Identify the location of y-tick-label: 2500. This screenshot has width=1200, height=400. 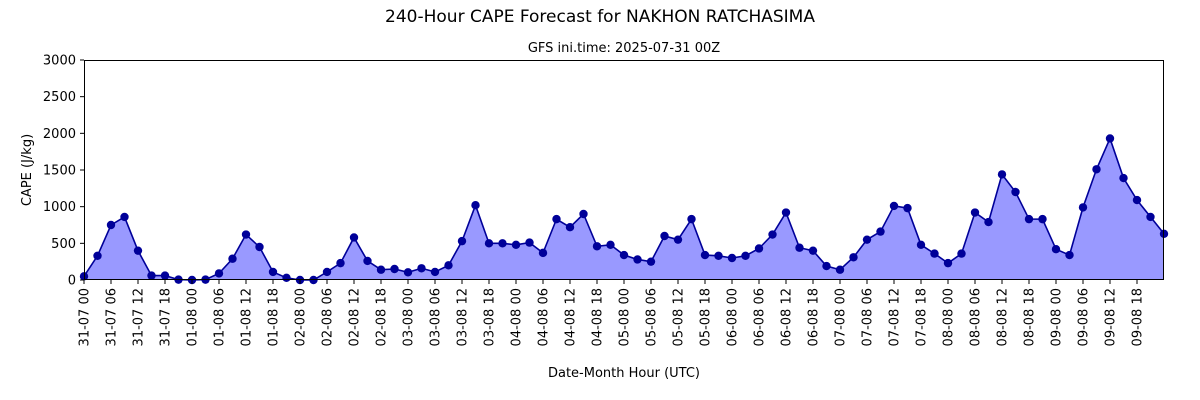
(59, 97).